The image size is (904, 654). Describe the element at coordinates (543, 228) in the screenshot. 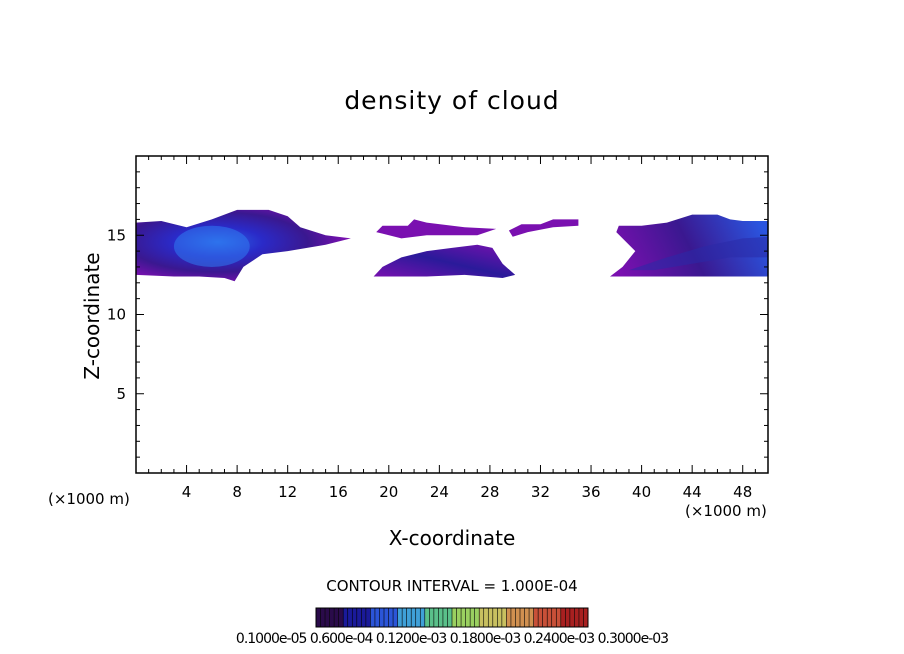

I see `cloud-region-middle-right-streak` at that location.